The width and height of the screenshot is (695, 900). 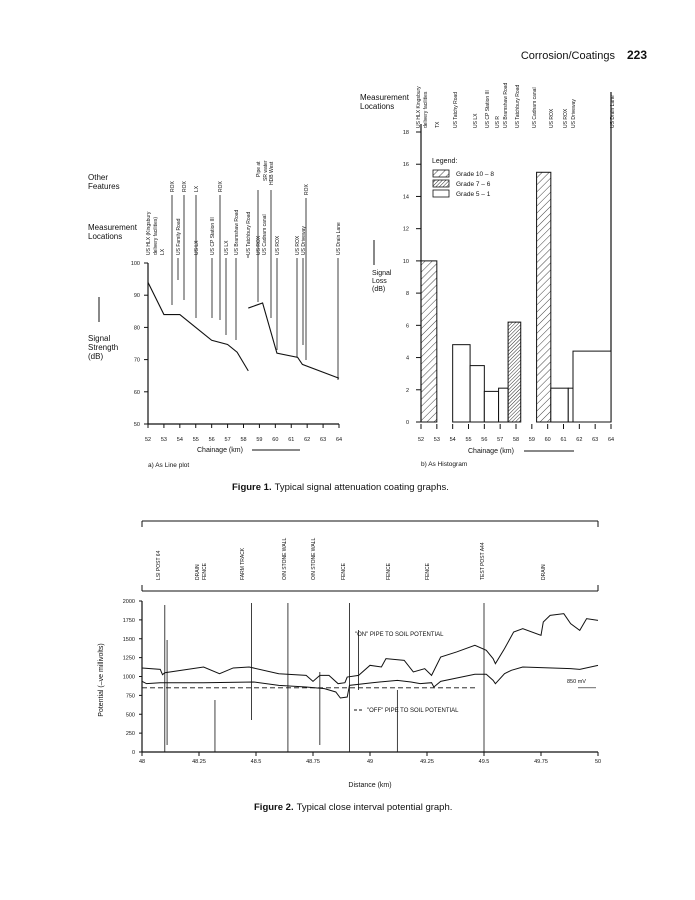 What do you see at coordinates (576, 682) in the screenshot?
I see `reference-850mv-label: 850 mV` at bounding box center [576, 682].